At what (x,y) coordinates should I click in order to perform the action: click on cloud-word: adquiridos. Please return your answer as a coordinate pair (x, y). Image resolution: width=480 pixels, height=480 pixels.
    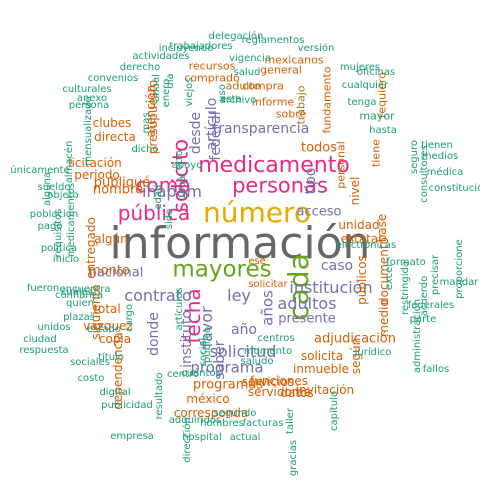
    Looking at the image, I should click on (195, 420).